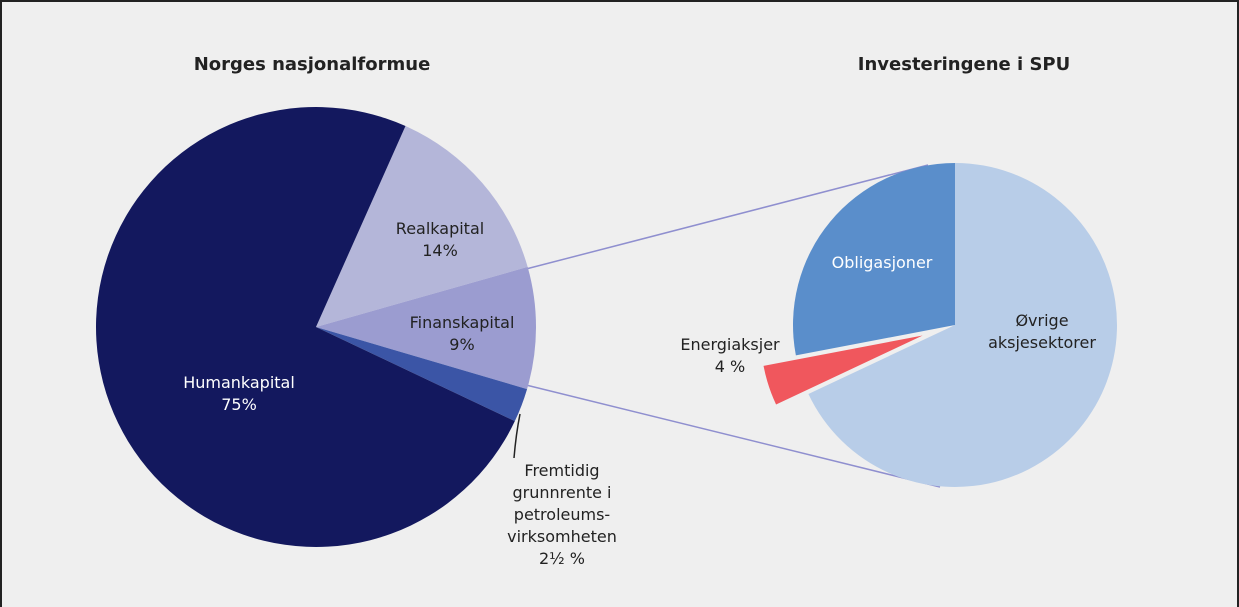  I want to click on value-label: 75%, so click(239, 404).